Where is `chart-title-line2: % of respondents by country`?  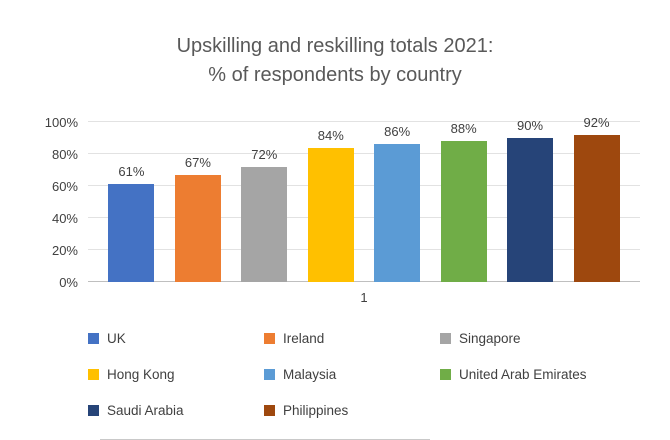
chart-title-line2: % of respondents by country is located at coordinates (335, 75).